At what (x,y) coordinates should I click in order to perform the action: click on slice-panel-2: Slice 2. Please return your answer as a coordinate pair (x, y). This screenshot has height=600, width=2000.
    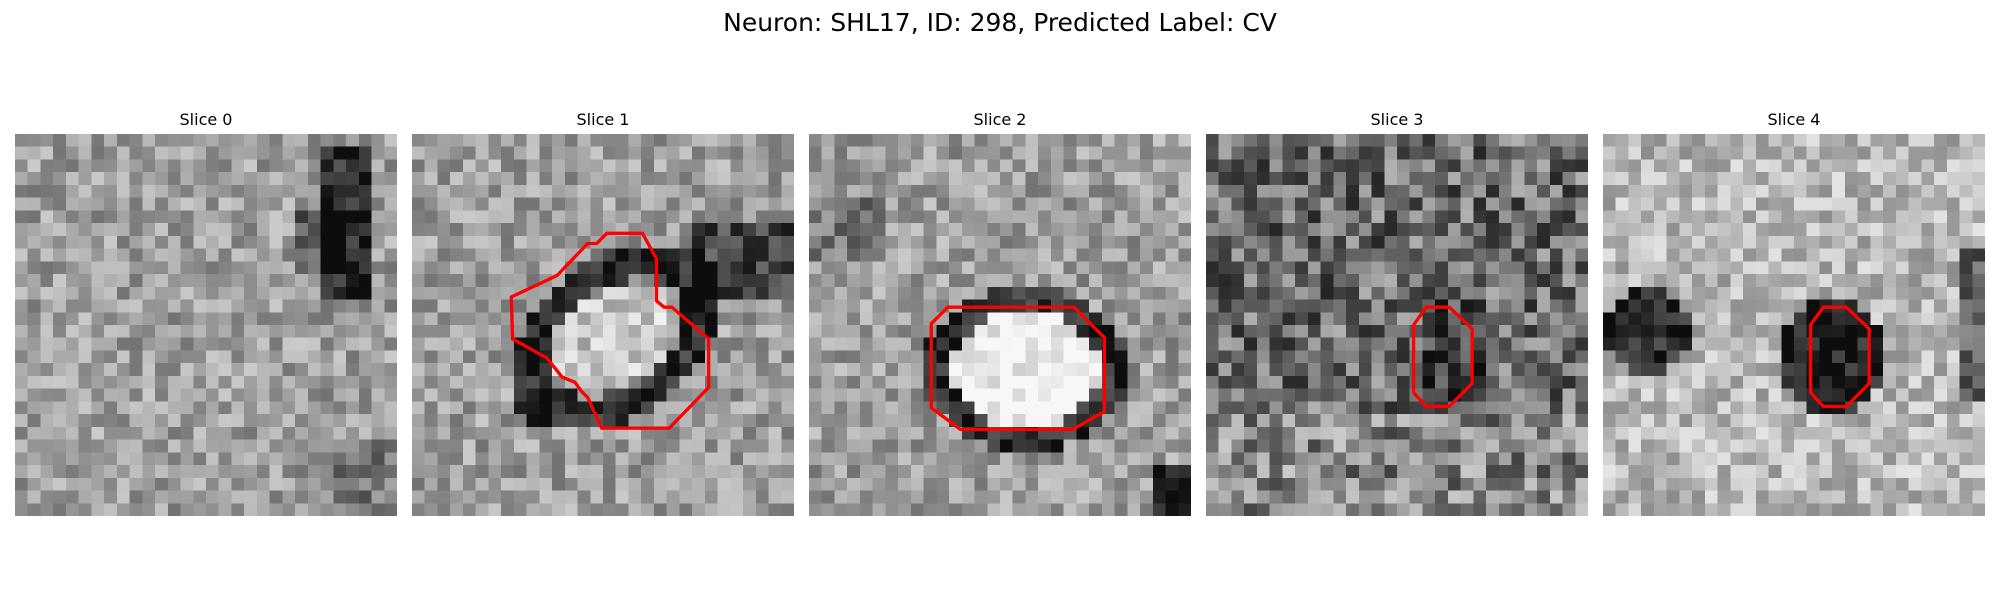
    Looking at the image, I should click on (1000, 313).